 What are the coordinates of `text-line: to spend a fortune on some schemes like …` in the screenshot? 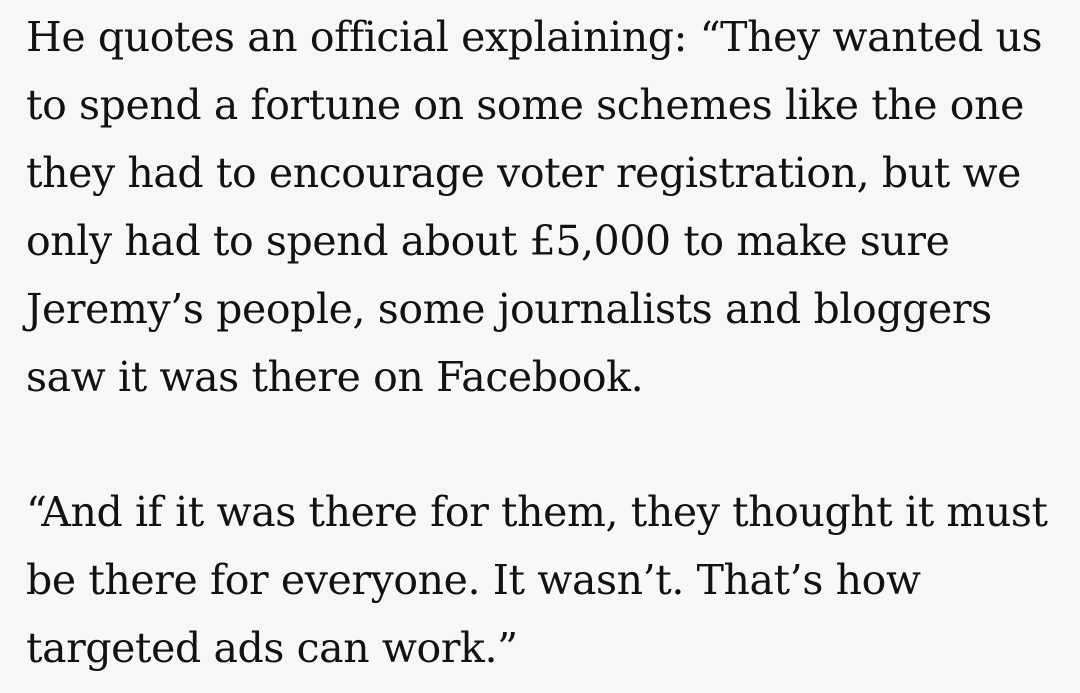 It's located at (525, 105).